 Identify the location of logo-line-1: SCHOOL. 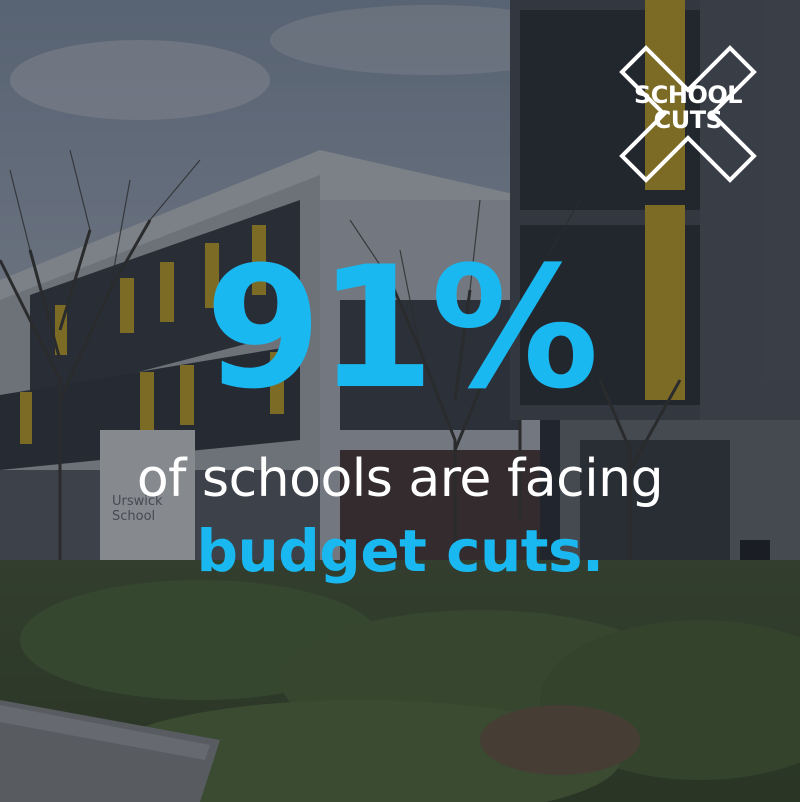
(688, 95).